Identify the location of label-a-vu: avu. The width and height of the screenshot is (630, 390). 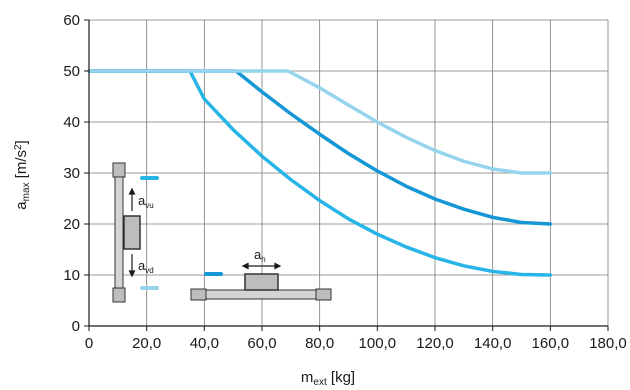
(146, 201).